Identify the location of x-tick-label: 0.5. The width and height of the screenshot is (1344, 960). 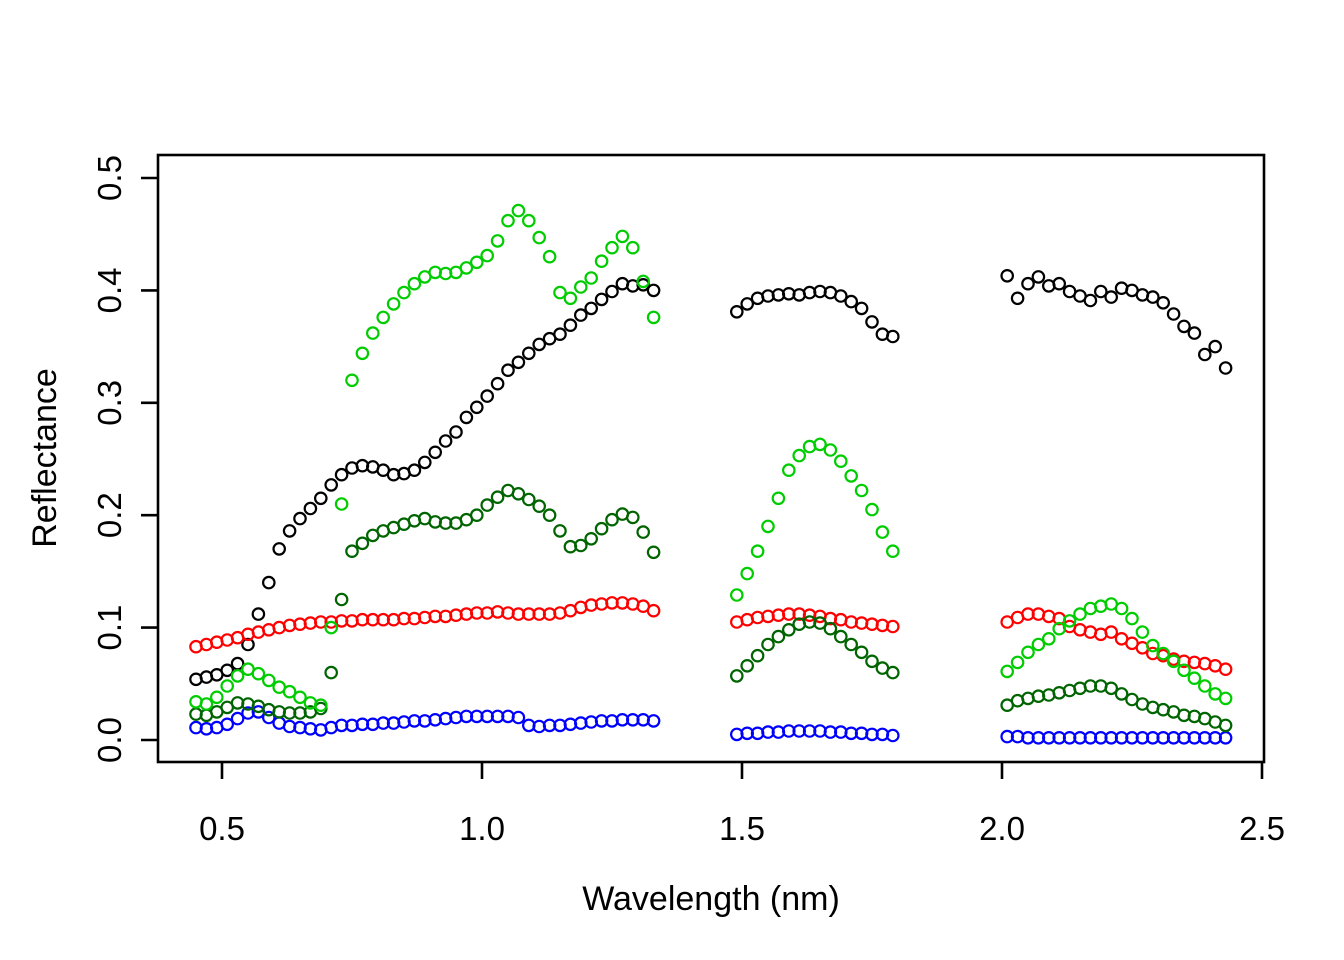
(222, 828).